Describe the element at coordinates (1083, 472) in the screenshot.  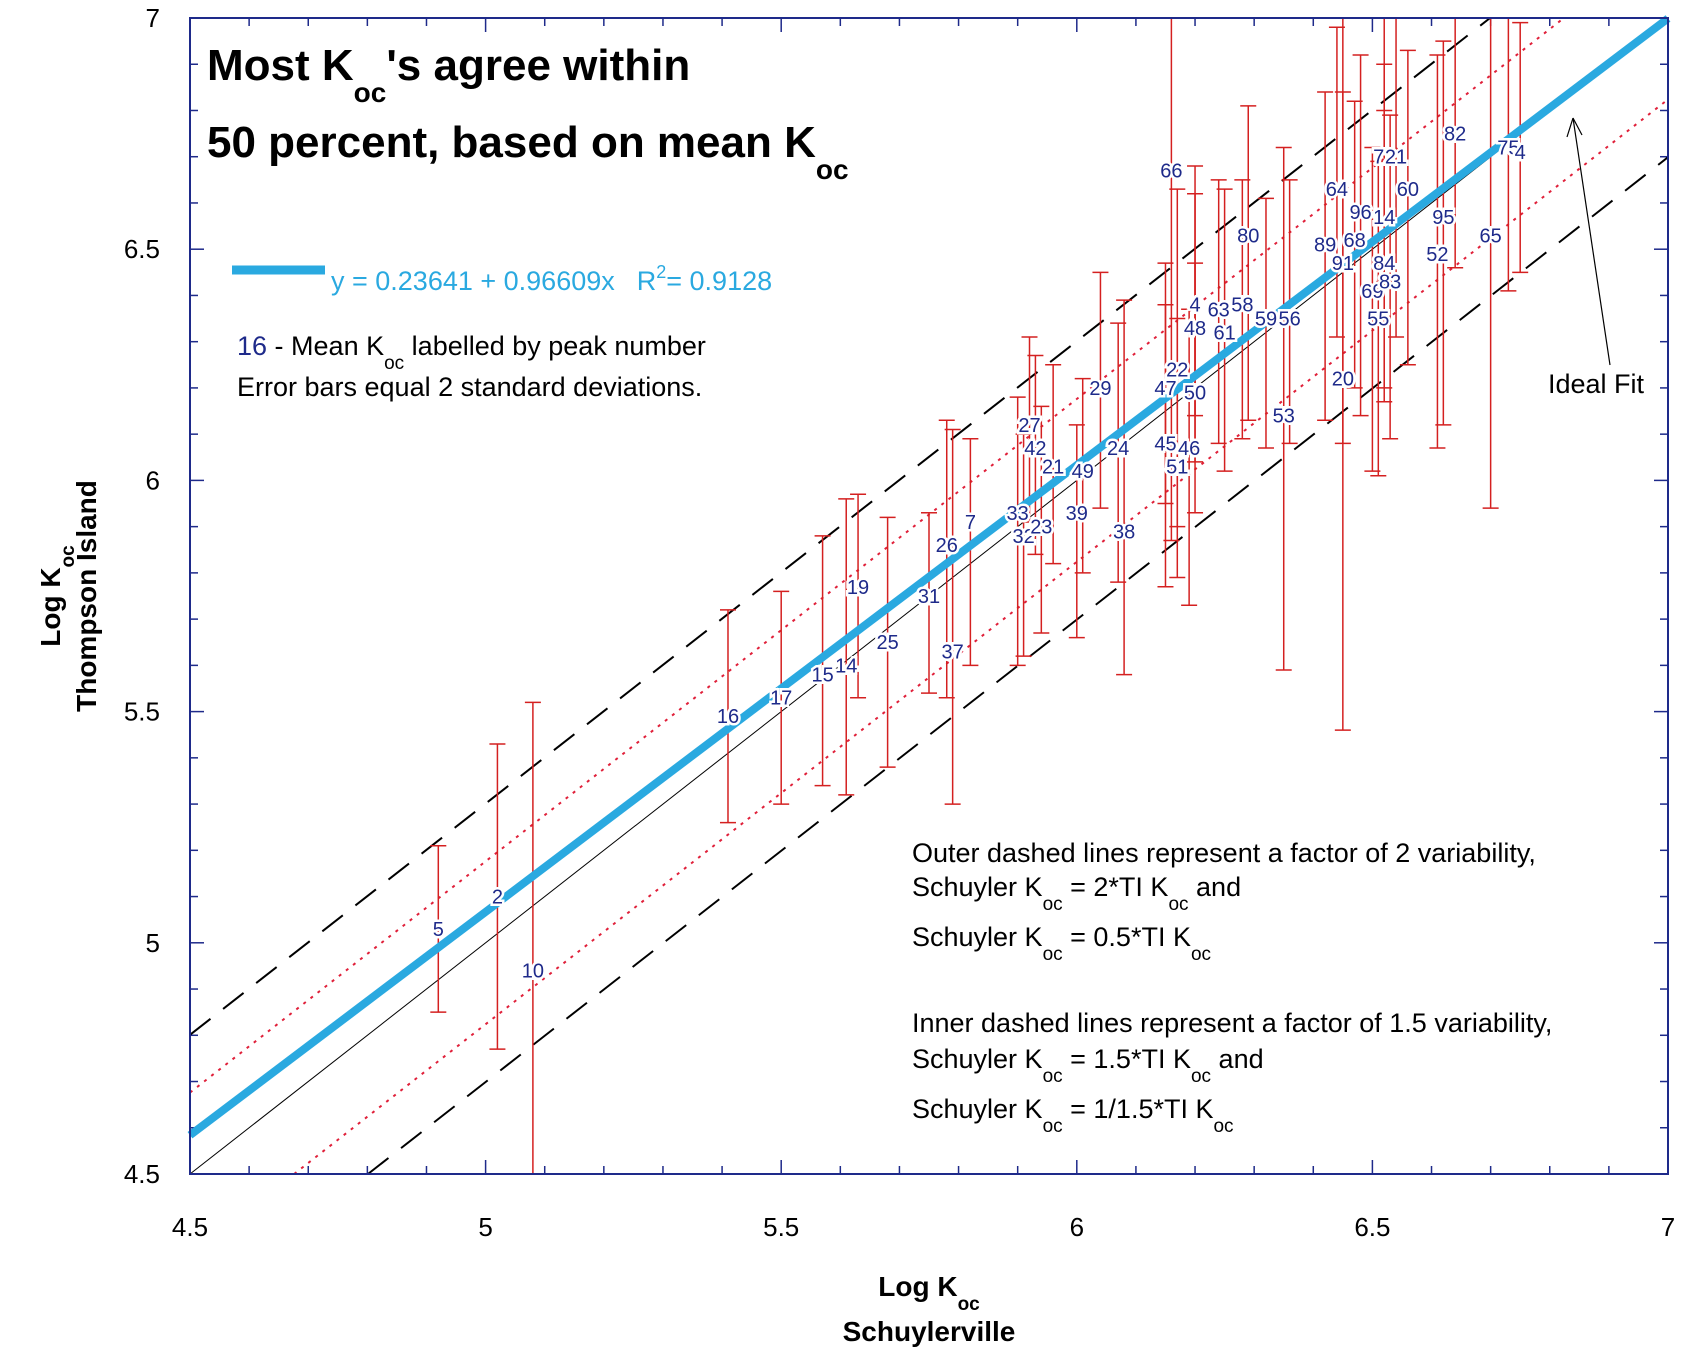
I see `point-label: 49` at that location.